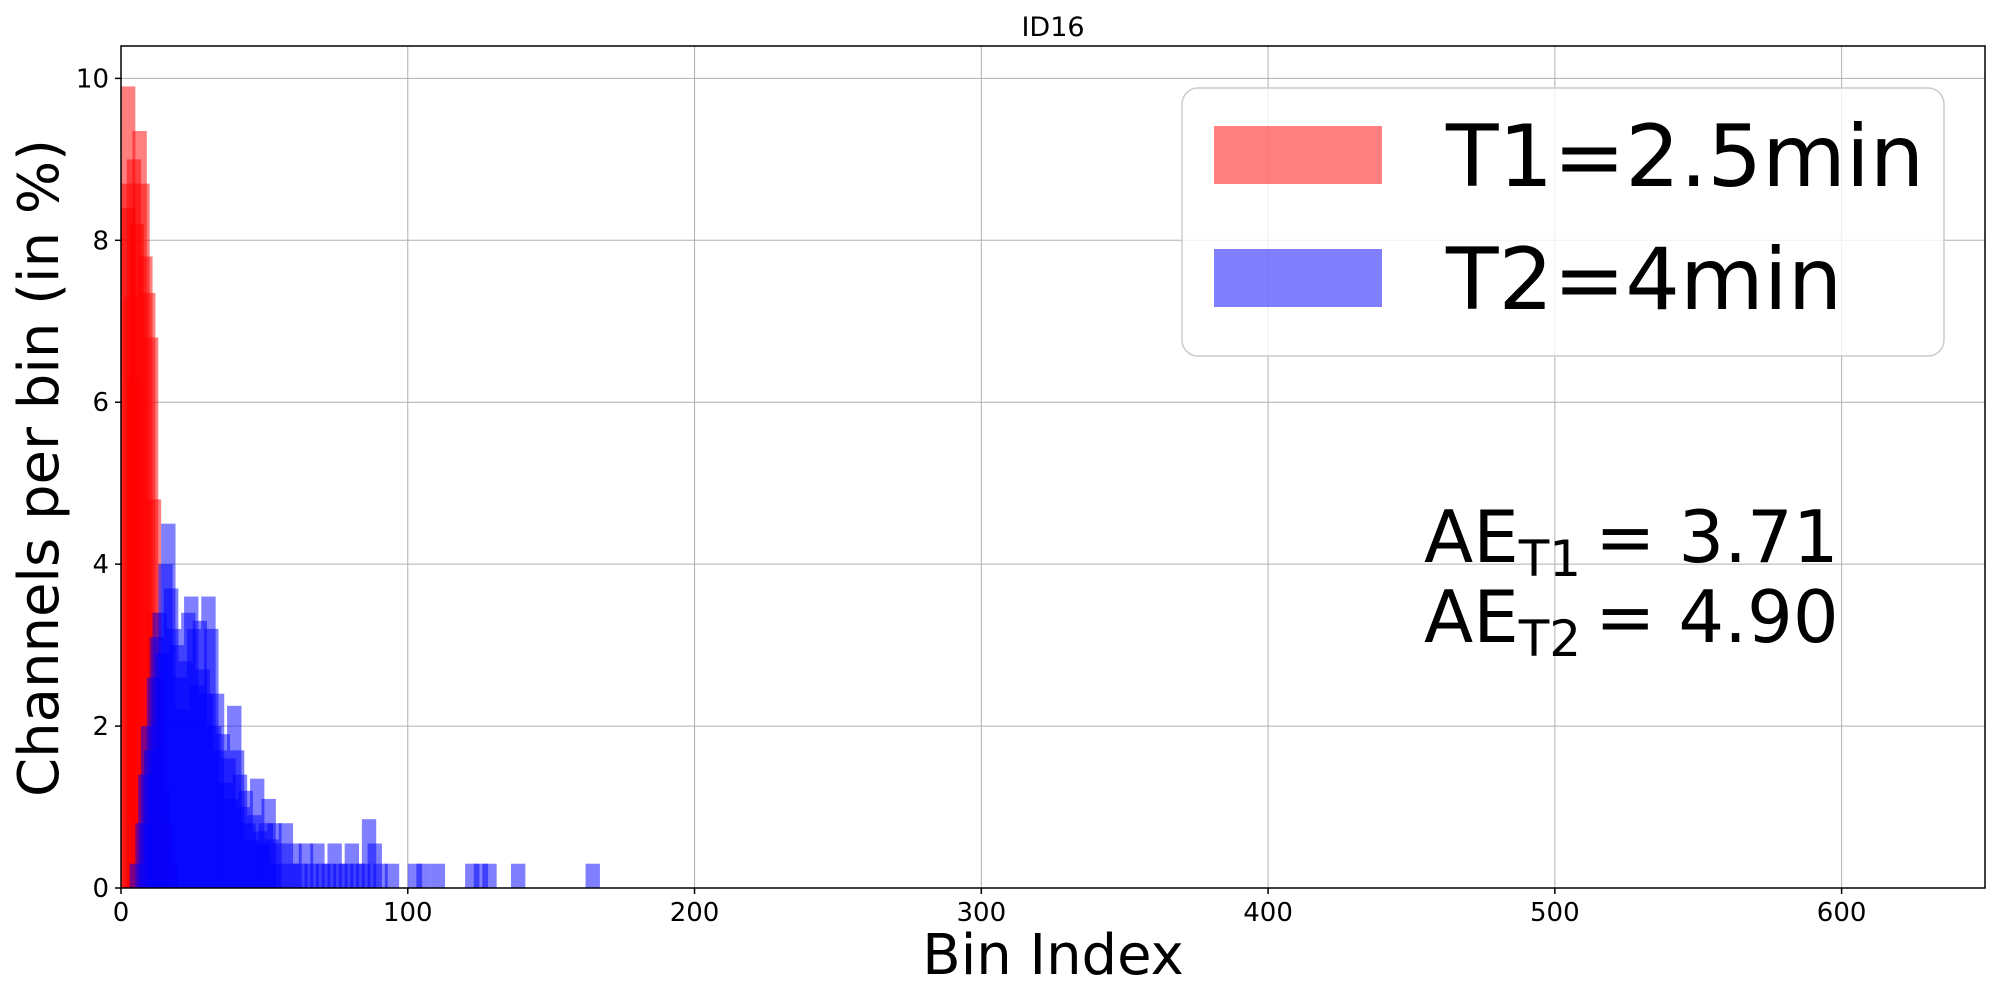  Describe the element at coordinates (1268, 913) in the screenshot. I see `x-tick-label: 400` at that location.